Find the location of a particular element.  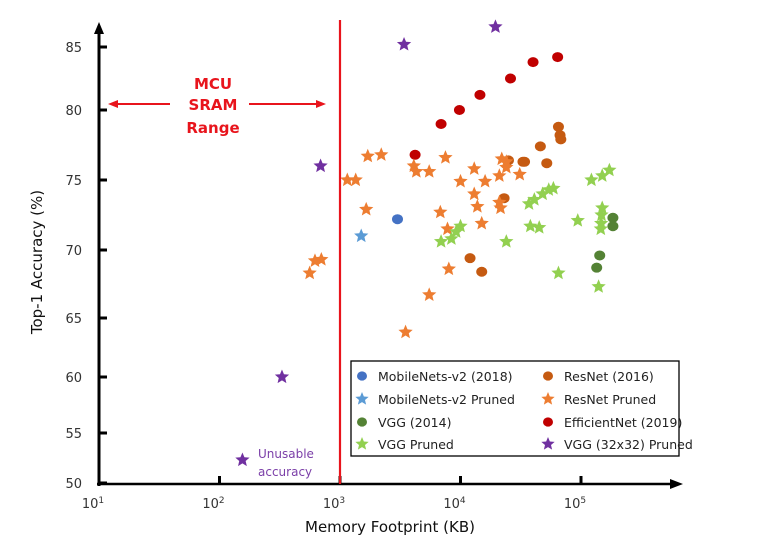

x-tick-label: 10¹ is located at coordinates (93, 504).